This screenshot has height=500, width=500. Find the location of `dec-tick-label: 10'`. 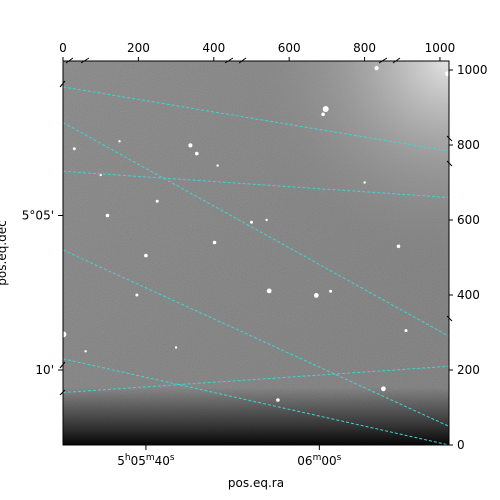

dec-tick-label: 10' is located at coordinates (44, 370).